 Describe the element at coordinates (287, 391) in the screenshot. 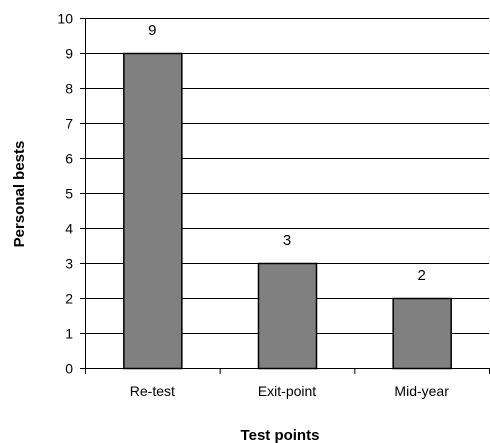

I see `x-tick-label-1: Exit-point` at that location.